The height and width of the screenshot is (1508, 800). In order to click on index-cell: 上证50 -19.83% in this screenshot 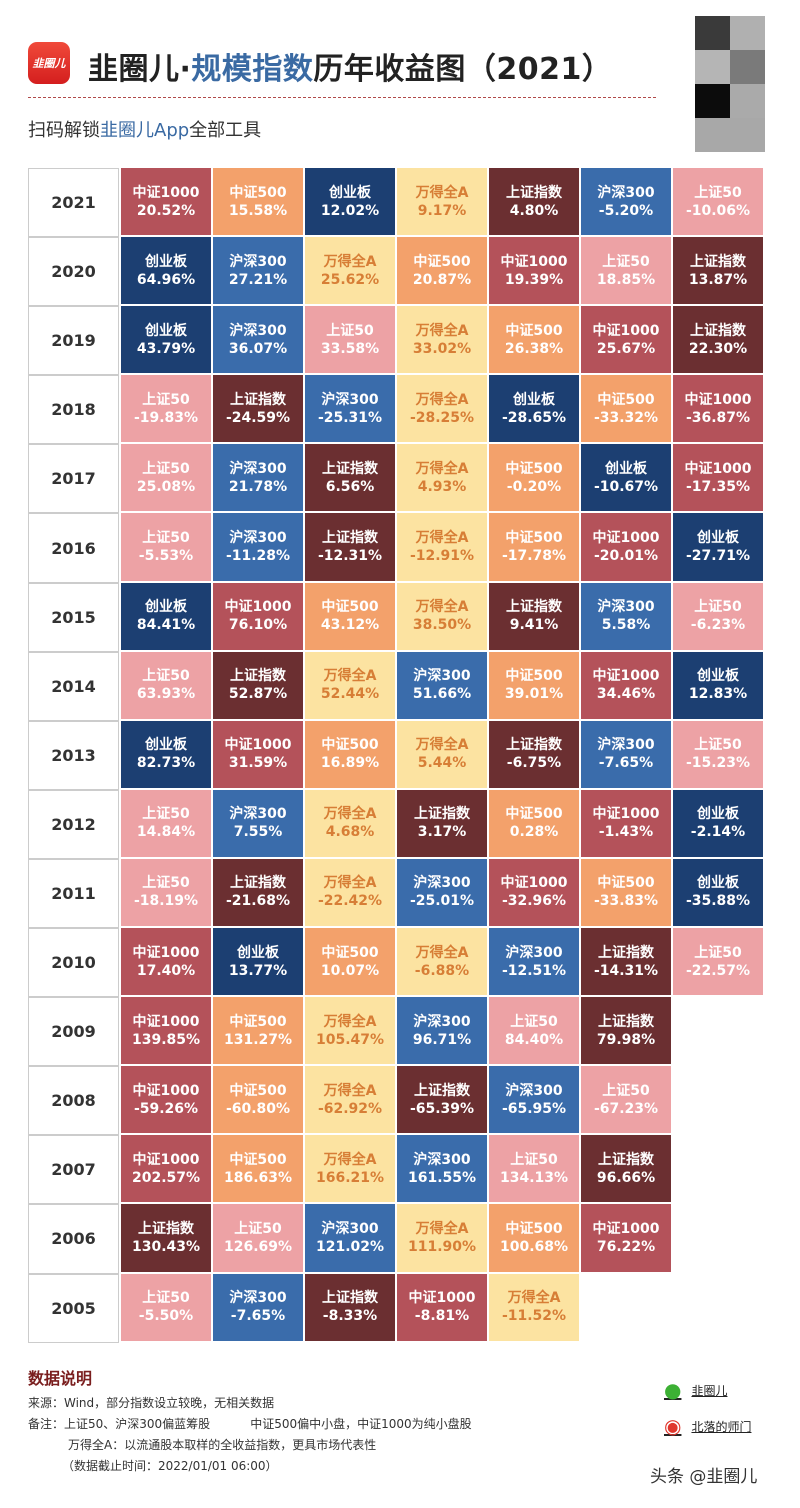, I will do `click(166, 409)`.